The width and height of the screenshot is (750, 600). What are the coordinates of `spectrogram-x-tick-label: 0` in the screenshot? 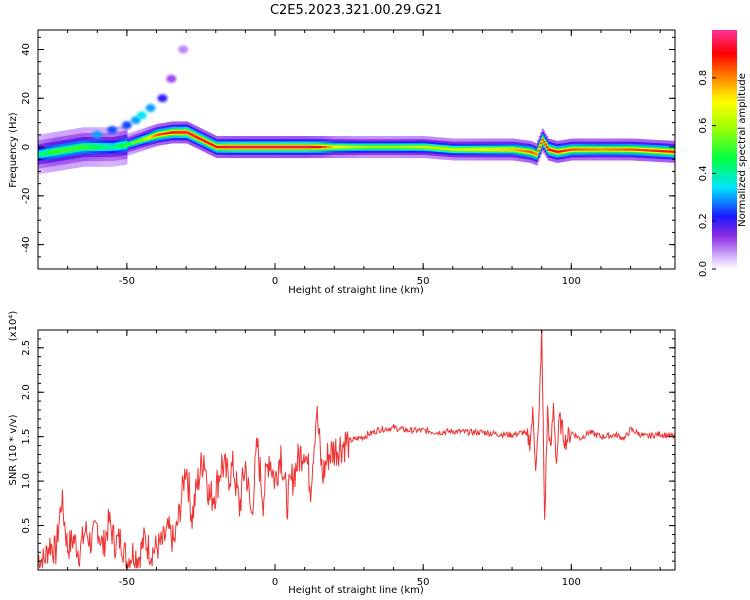 It's located at (275, 281).